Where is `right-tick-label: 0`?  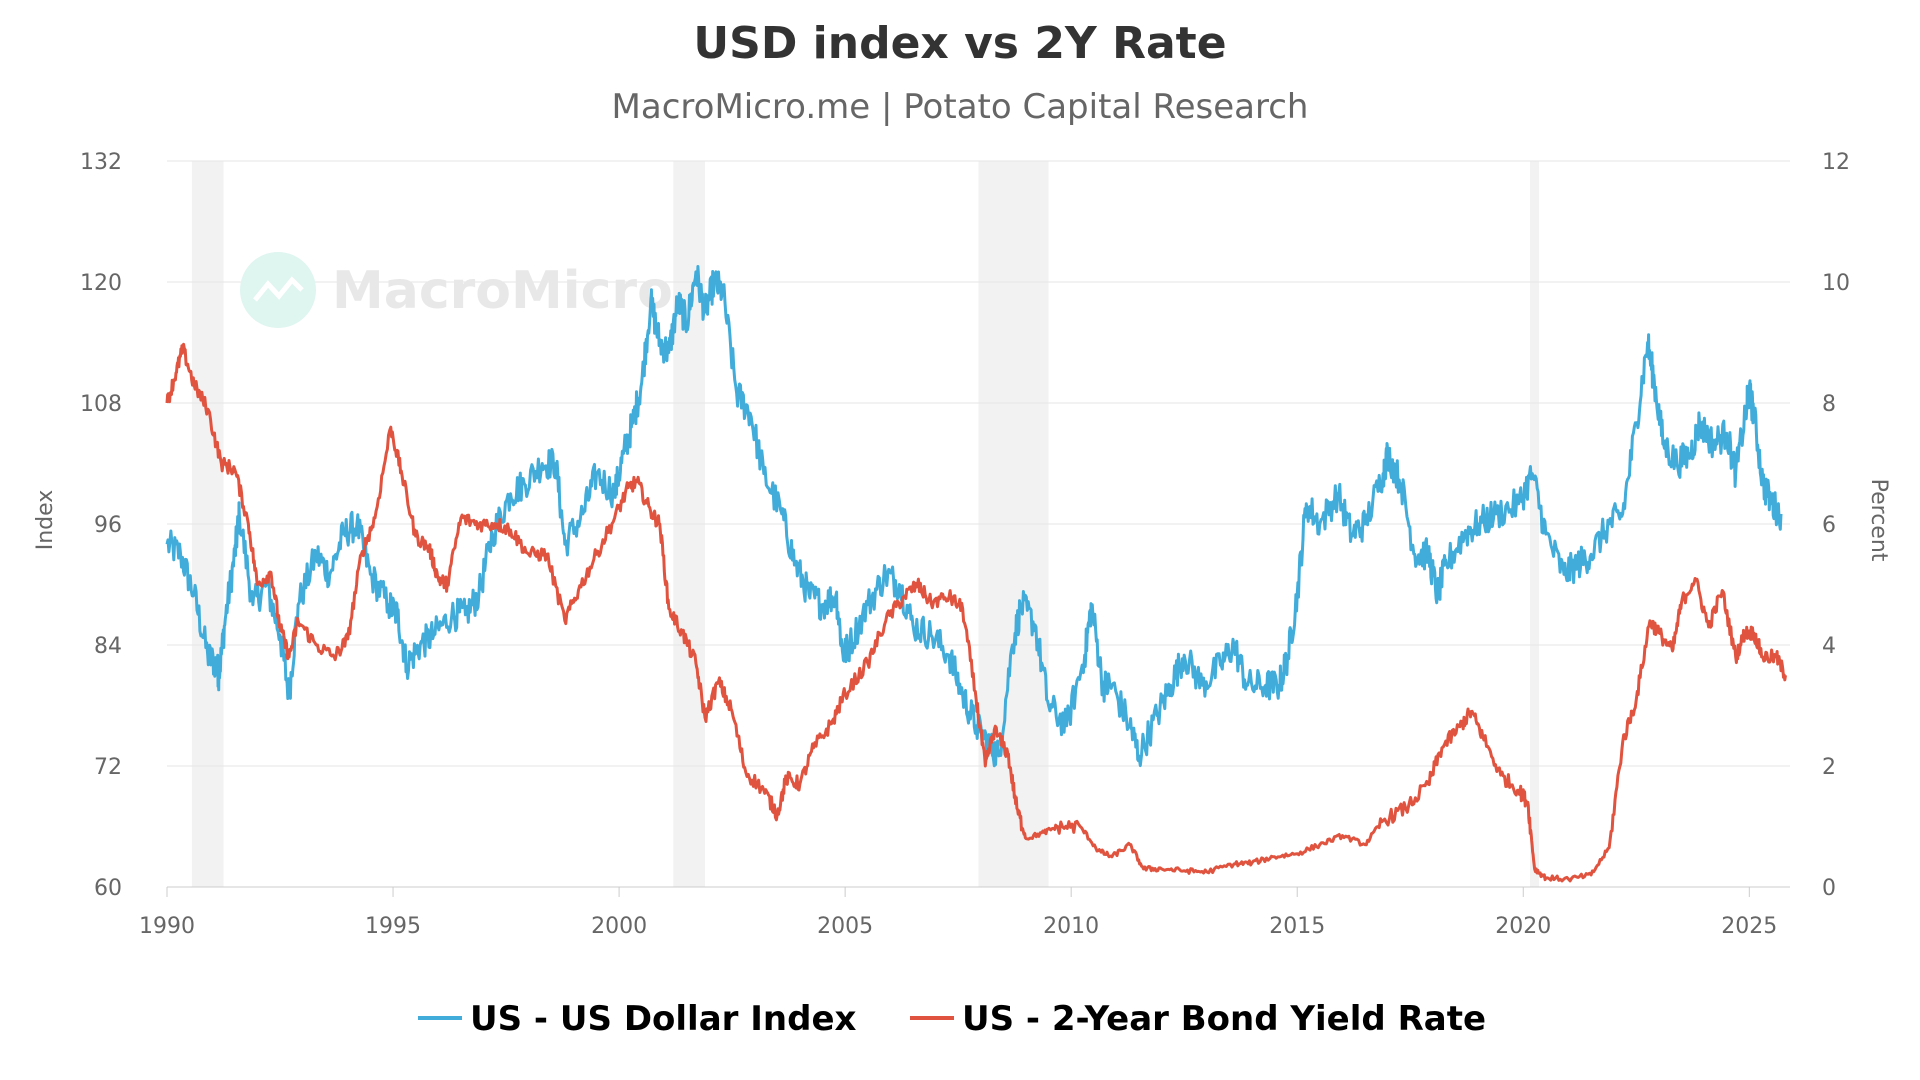 right-tick-label: 0 is located at coordinates (1829, 888).